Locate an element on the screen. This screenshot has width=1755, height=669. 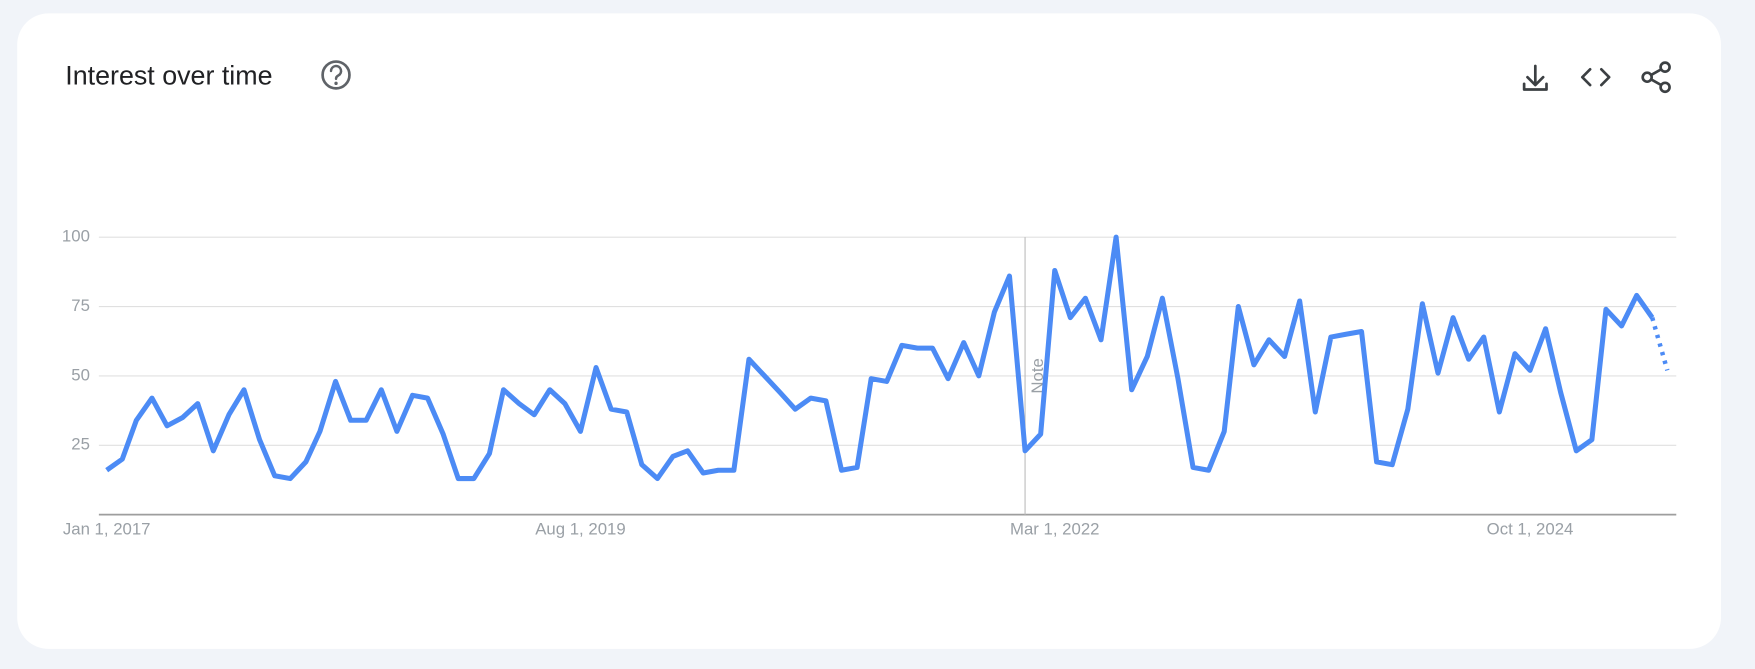
trend-line-partial is located at coordinates (1660, 344).